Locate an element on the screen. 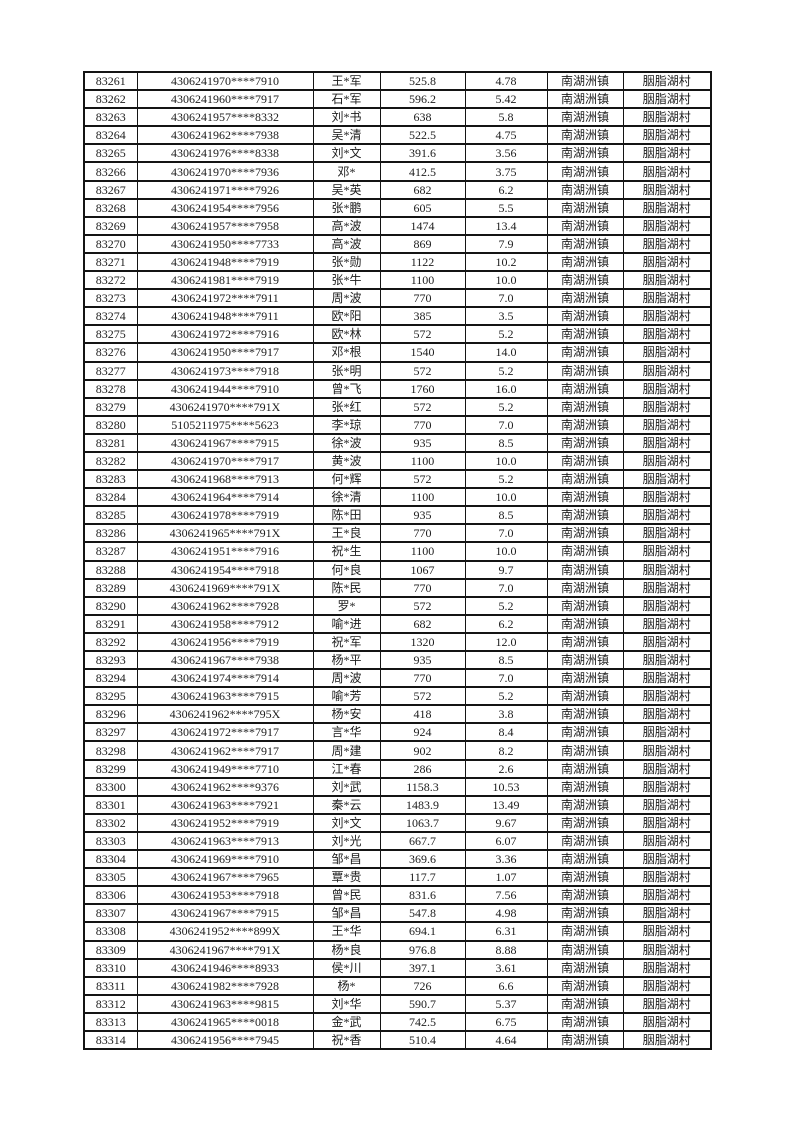  cell-amount: 391.6 is located at coordinates (422, 153).